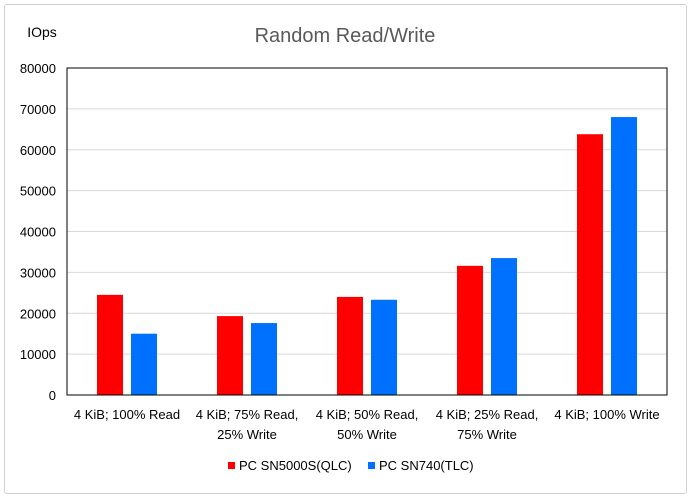 The width and height of the screenshot is (691, 498). I want to click on chart-title: Random Read/Write, so click(345, 36).